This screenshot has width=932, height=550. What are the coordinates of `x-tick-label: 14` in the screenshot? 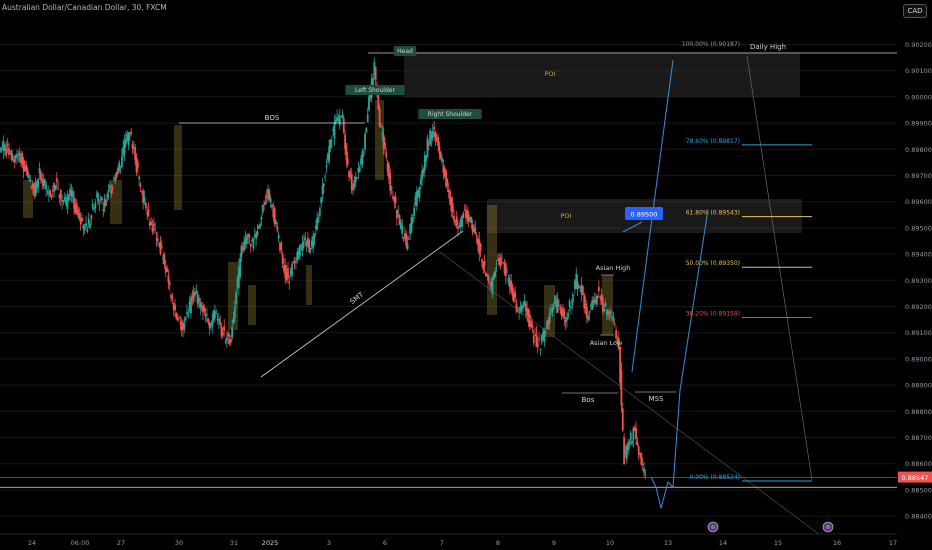 It's located at (723, 543).